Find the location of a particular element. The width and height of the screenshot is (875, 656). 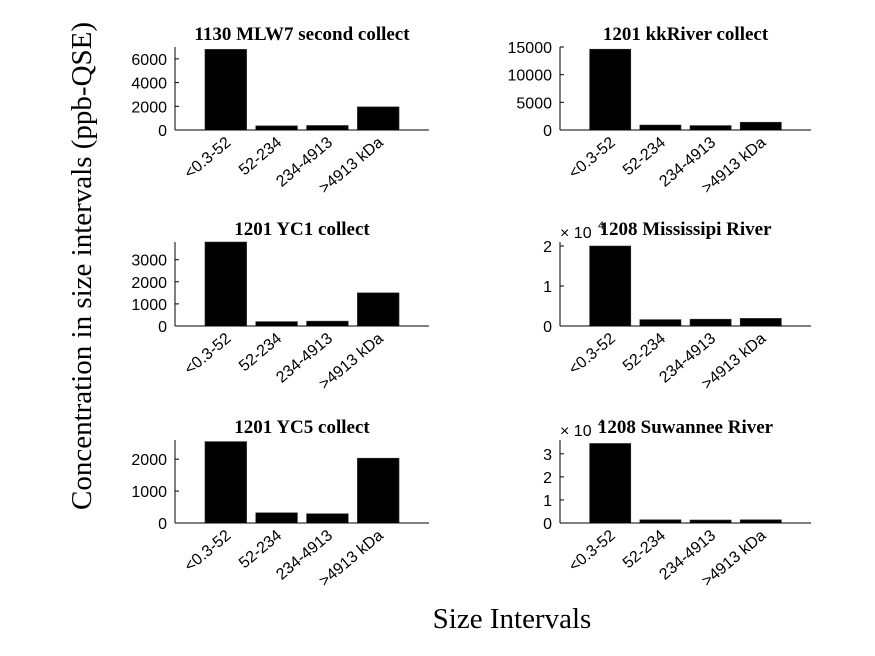

y-tick-label: 3000 is located at coordinates (149, 261).